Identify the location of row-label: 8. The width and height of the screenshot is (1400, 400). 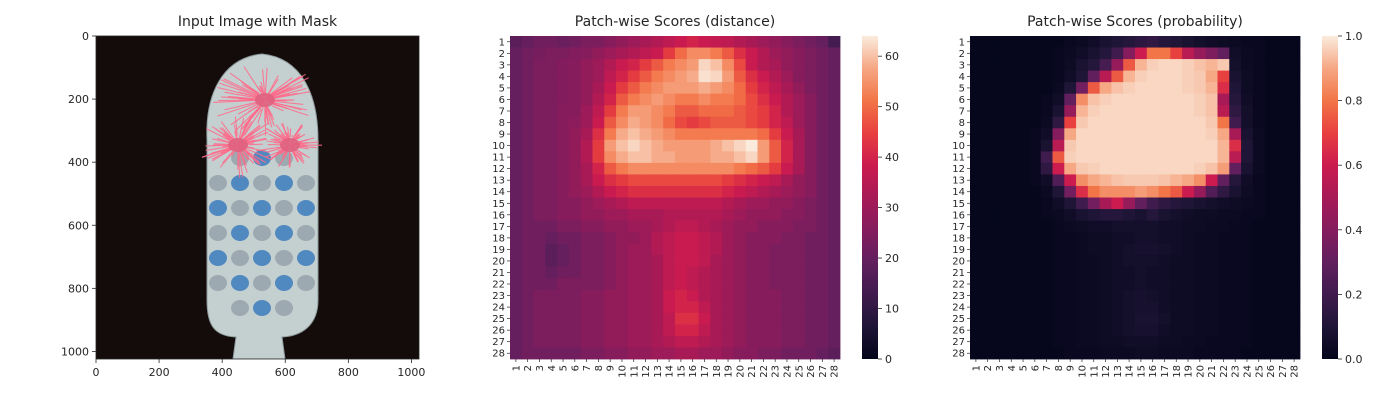
(962, 123).